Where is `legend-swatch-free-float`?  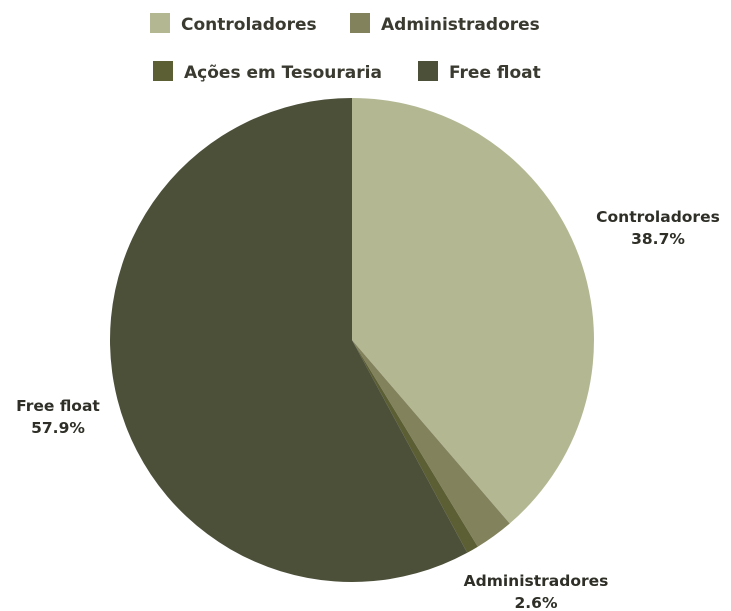 legend-swatch-free-float is located at coordinates (428, 71).